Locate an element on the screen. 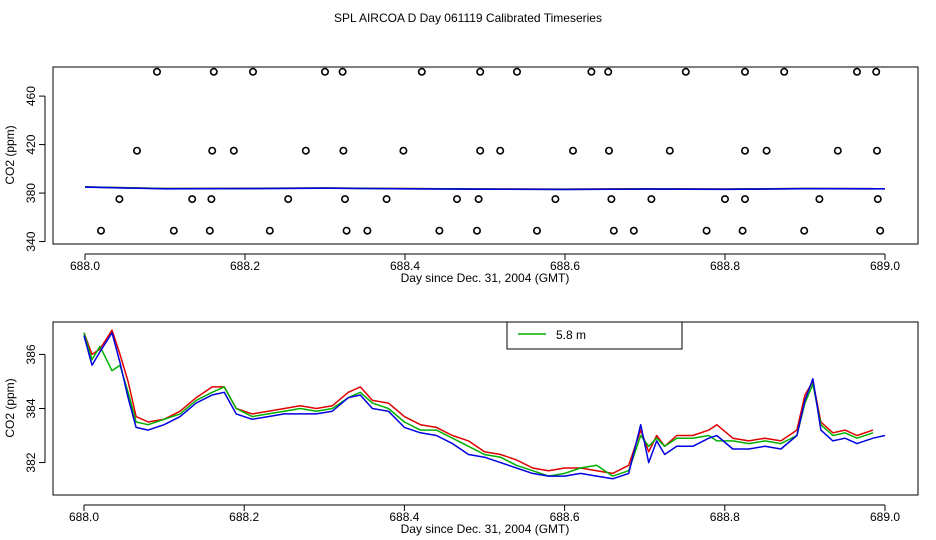 Image resolution: width=936 pixels, height=540 pixels. y-axis-label-bottom: CO2 (ppm) is located at coordinates (10, 407).